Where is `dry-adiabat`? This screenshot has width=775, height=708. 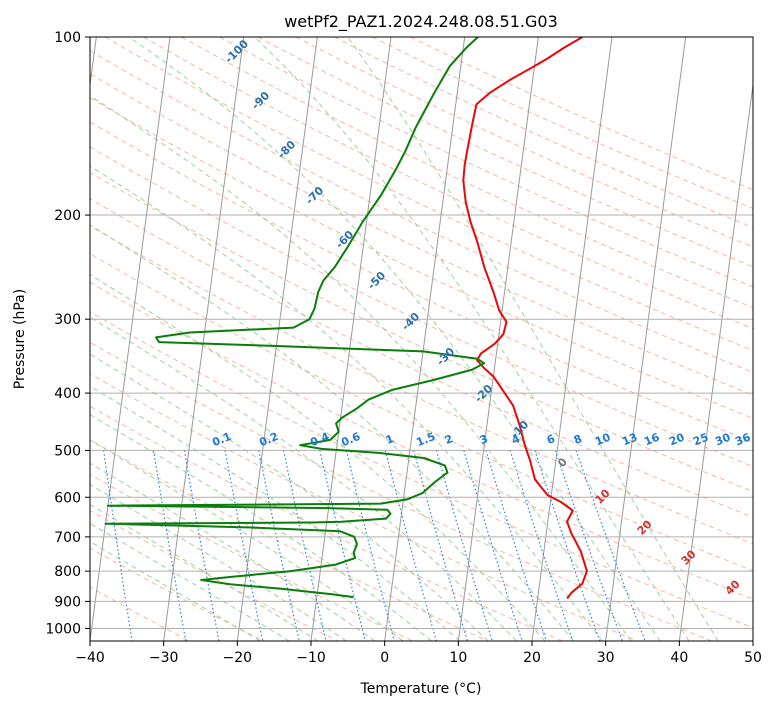
dry-adiabat is located at coordinates (289, 540).